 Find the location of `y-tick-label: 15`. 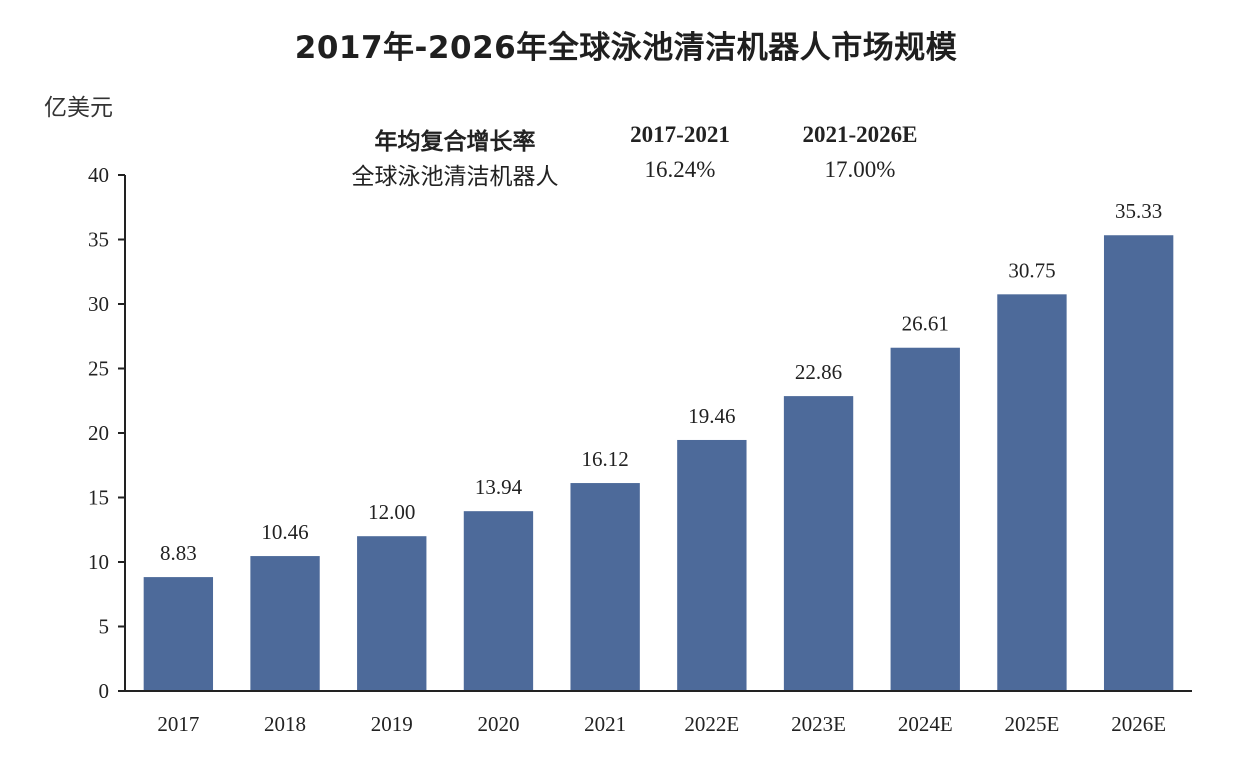

y-tick-label: 15 is located at coordinates (98, 498).